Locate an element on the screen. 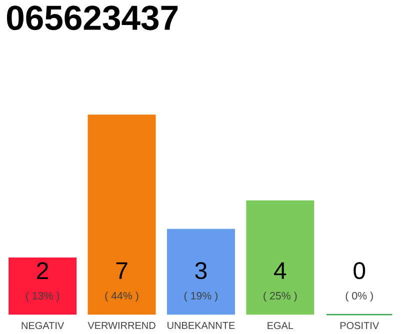 This screenshot has height=334, width=410. data-label: 3 is located at coordinates (201, 271).